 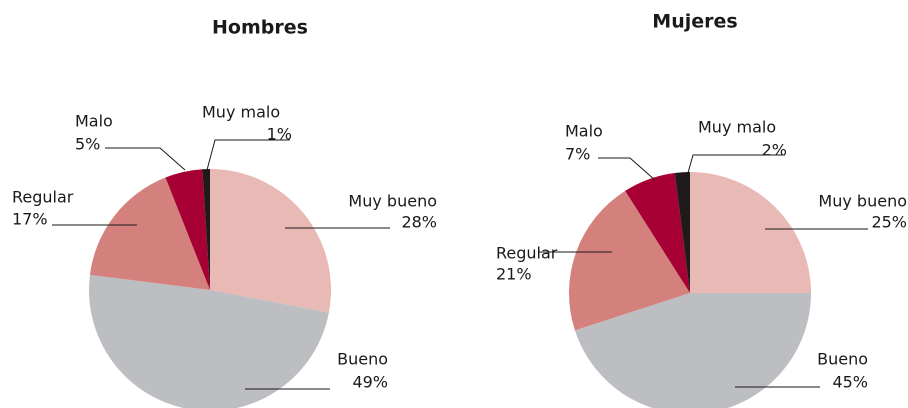 What do you see at coordinates (260, 28) in the screenshot?
I see `chart-title: Hombres` at bounding box center [260, 28].